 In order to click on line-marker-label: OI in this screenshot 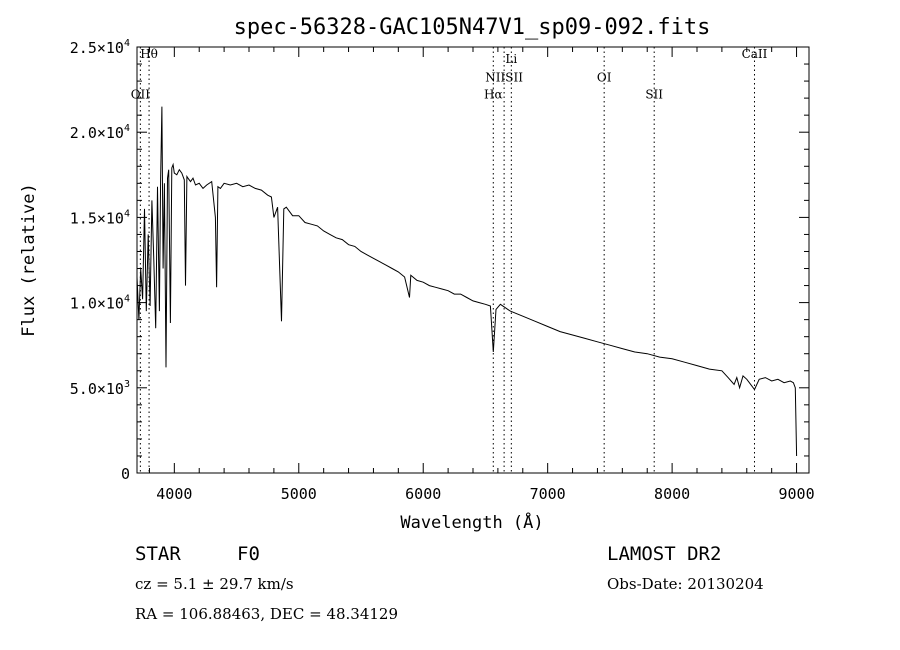, I will do `click(604, 78)`.